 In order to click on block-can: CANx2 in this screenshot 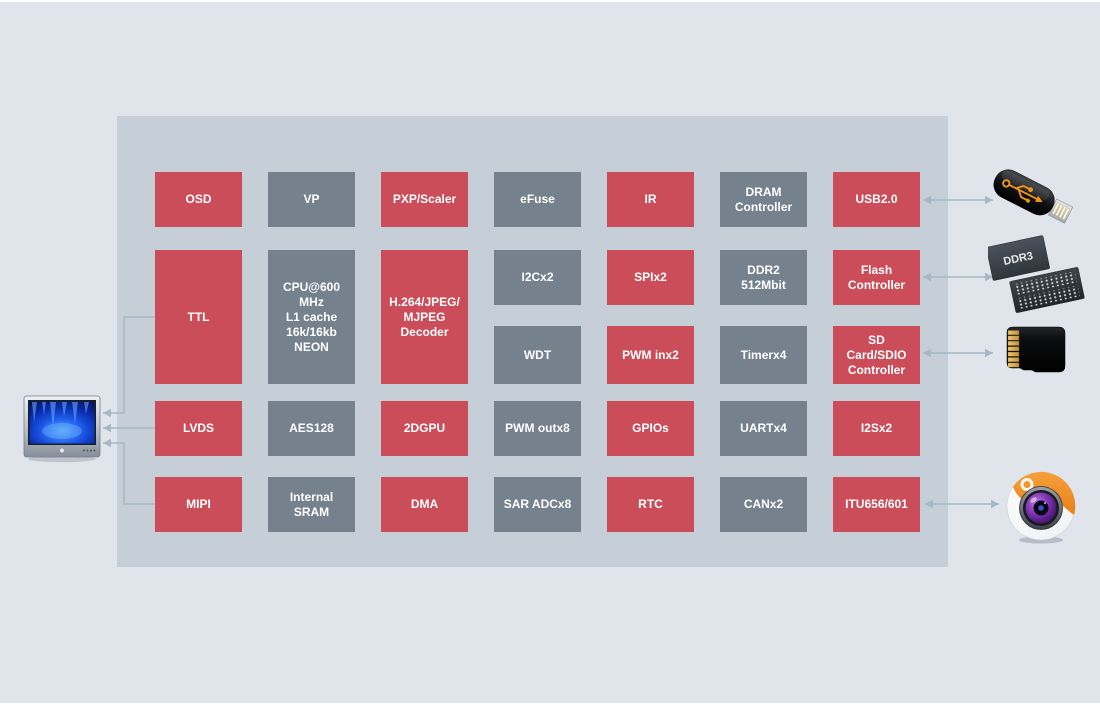, I will do `click(763, 504)`.